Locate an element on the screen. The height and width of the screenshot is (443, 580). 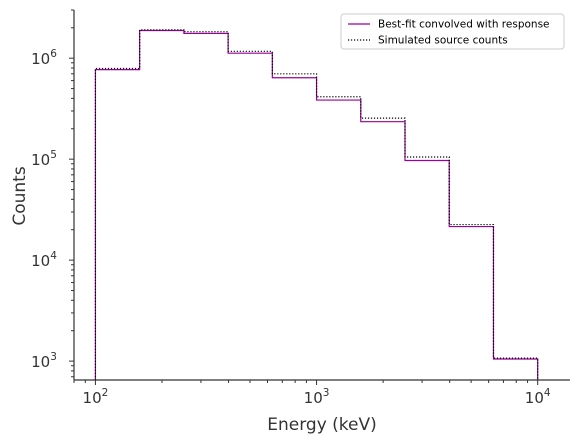
x-ticks: 10² 10³ 10⁴ is located at coordinates (312, 393).